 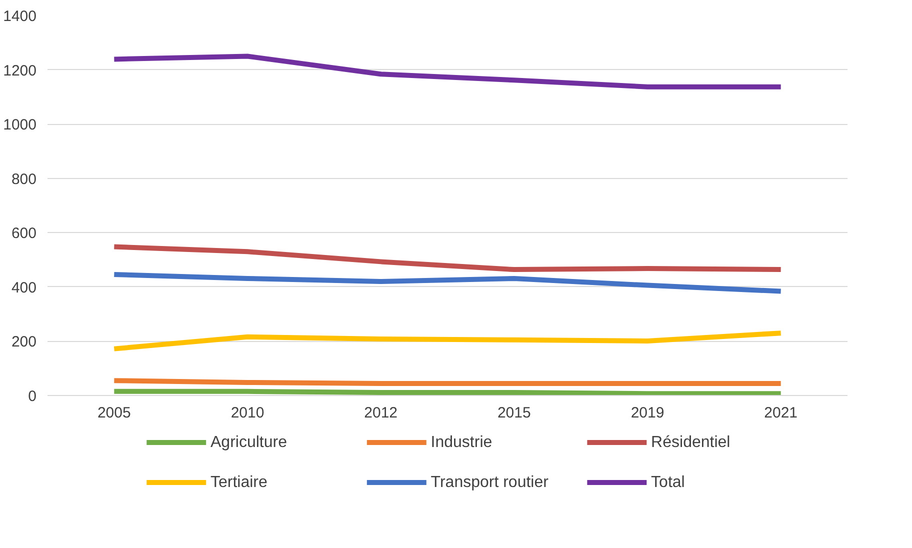 What do you see at coordinates (239, 482) in the screenshot?
I see `legend-label: Tertiaire` at bounding box center [239, 482].